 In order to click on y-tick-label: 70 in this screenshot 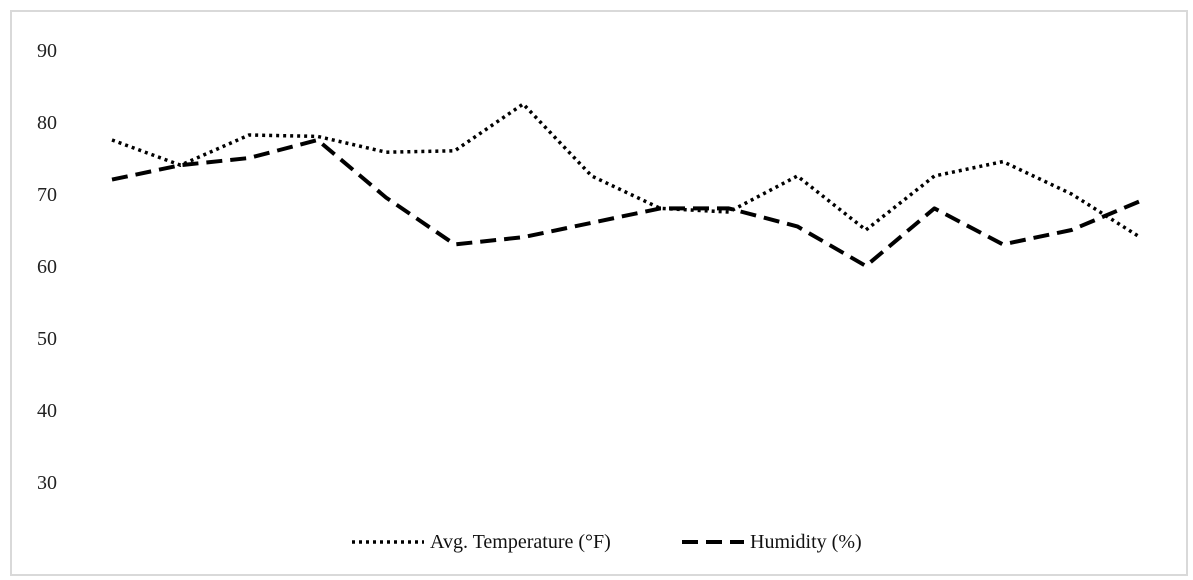, I will do `click(47, 195)`.